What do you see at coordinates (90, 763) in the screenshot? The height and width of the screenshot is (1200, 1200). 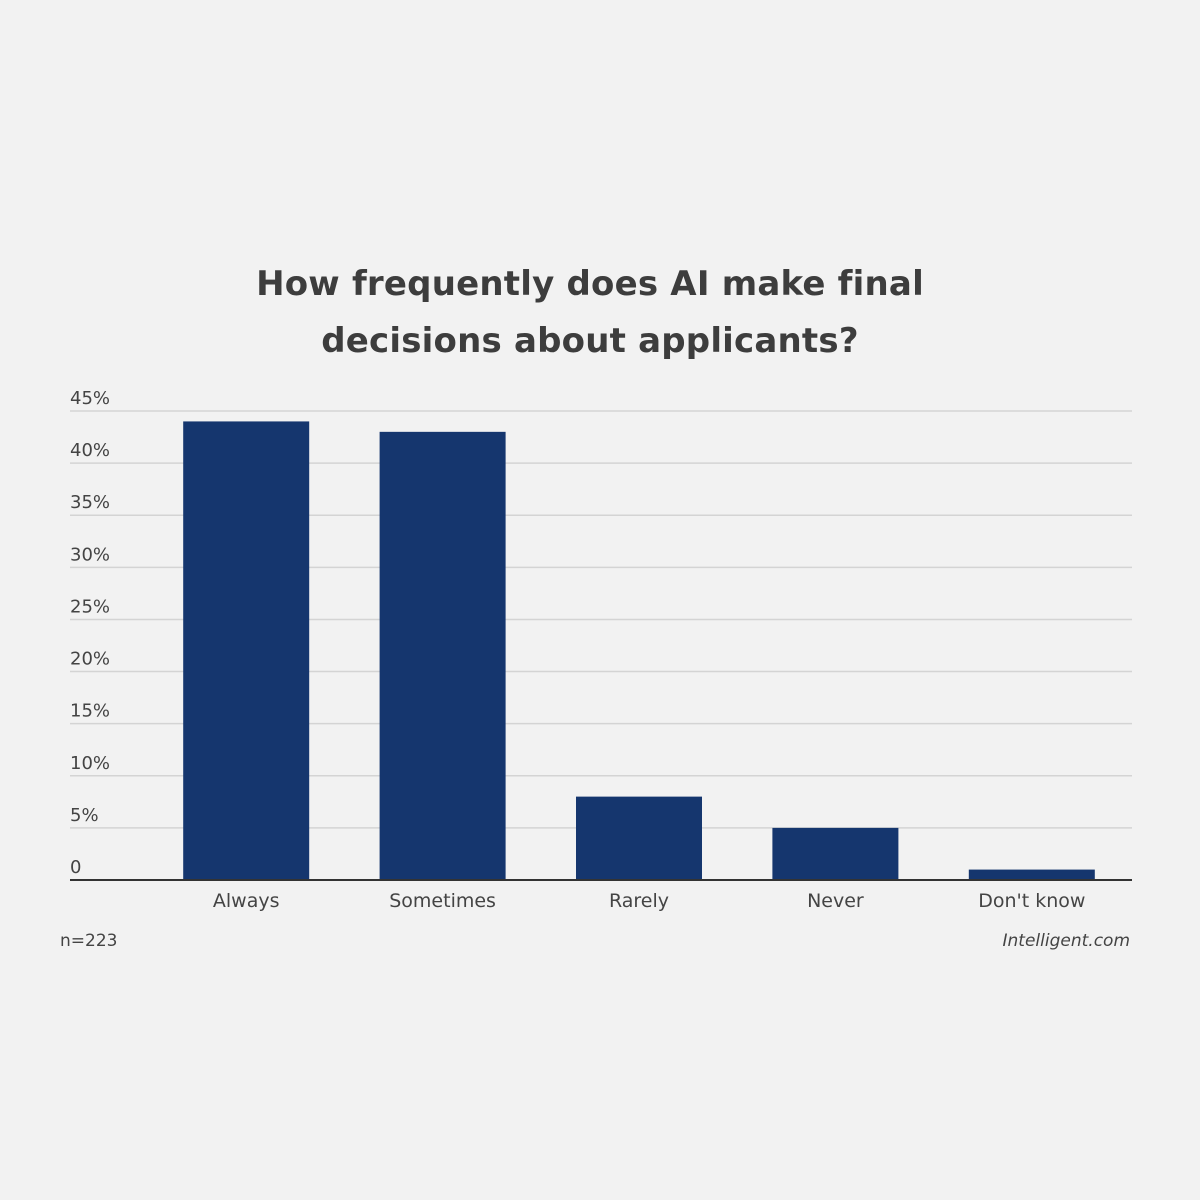 I see `y-tick-label: 10%` at bounding box center [90, 763].